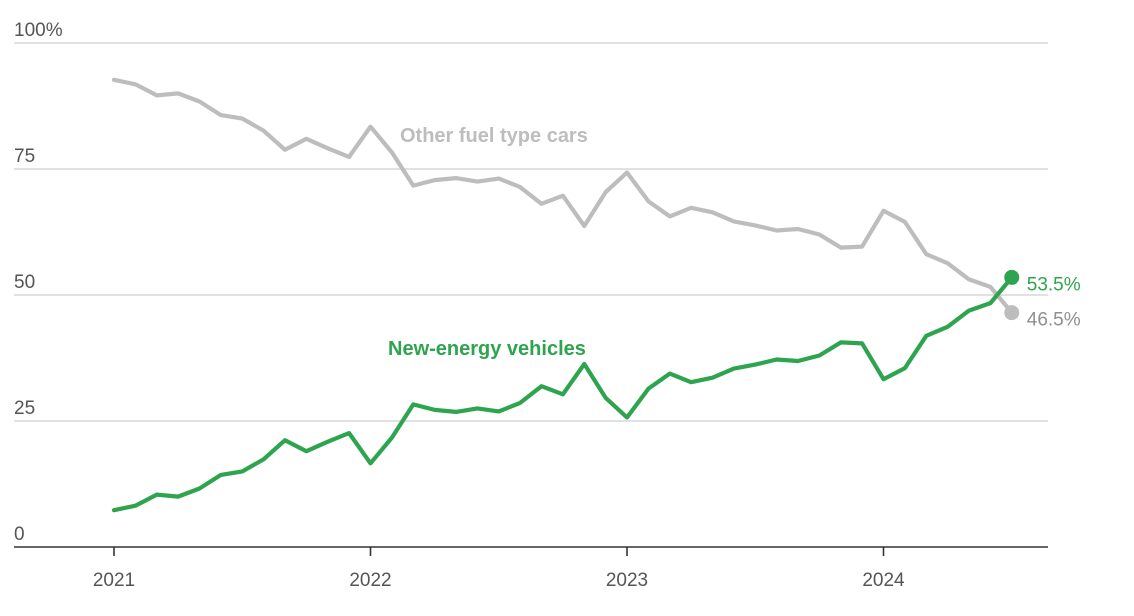 The width and height of the screenshot is (1134, 616). I want to click on series-label-new-energy: New-energy vehicles, so click(487, 349).